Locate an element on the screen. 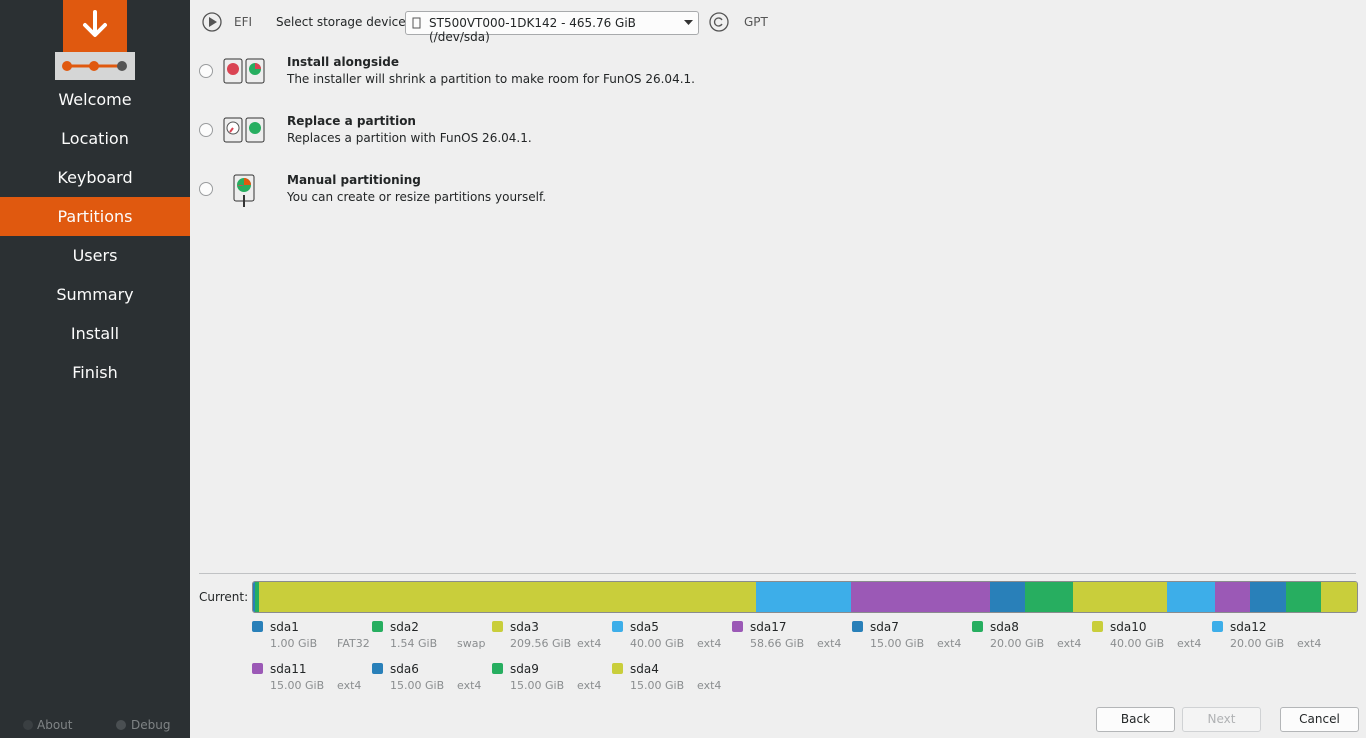  partition-filesystem: FAT32 is located at coordinates (353, 643).